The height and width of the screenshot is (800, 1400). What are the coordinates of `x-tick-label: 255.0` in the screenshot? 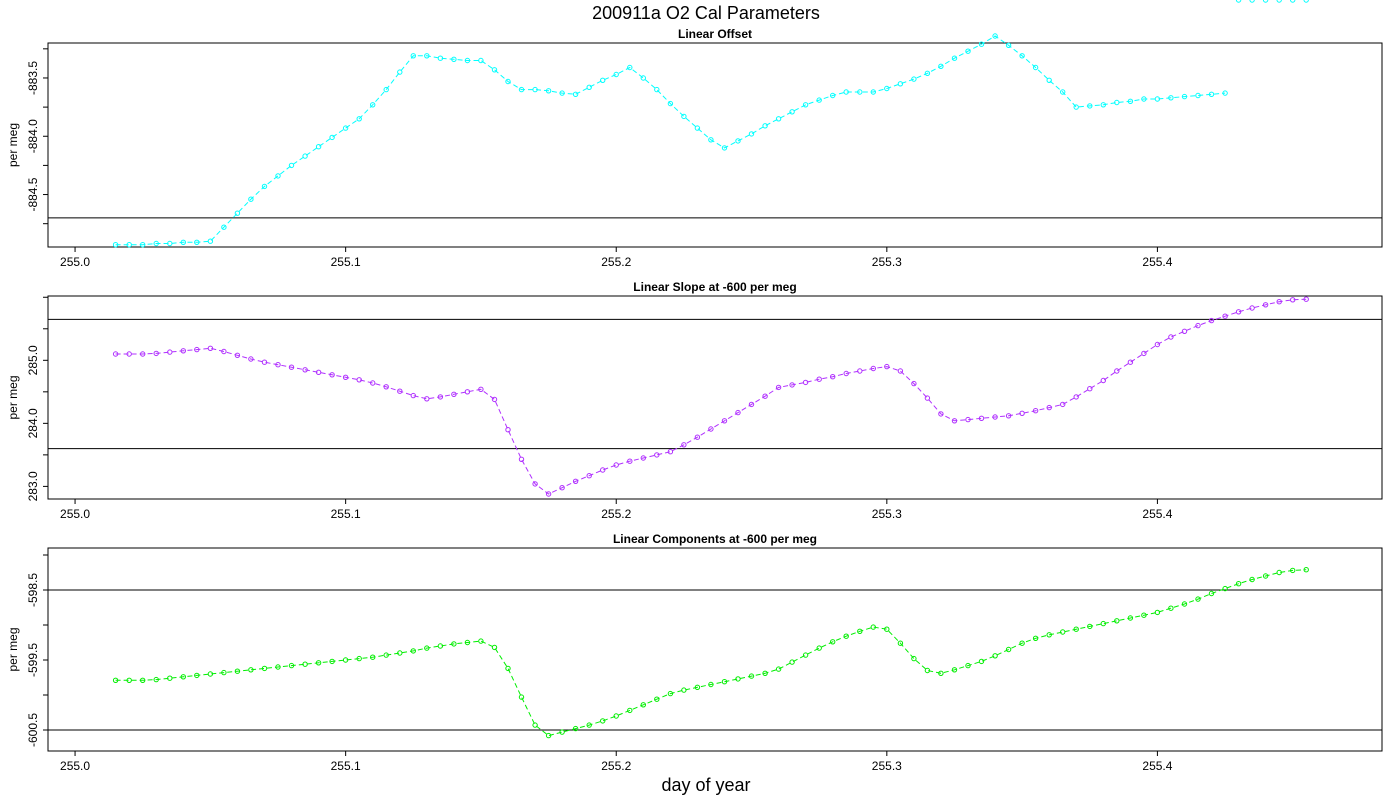 It's located at (75, 262).